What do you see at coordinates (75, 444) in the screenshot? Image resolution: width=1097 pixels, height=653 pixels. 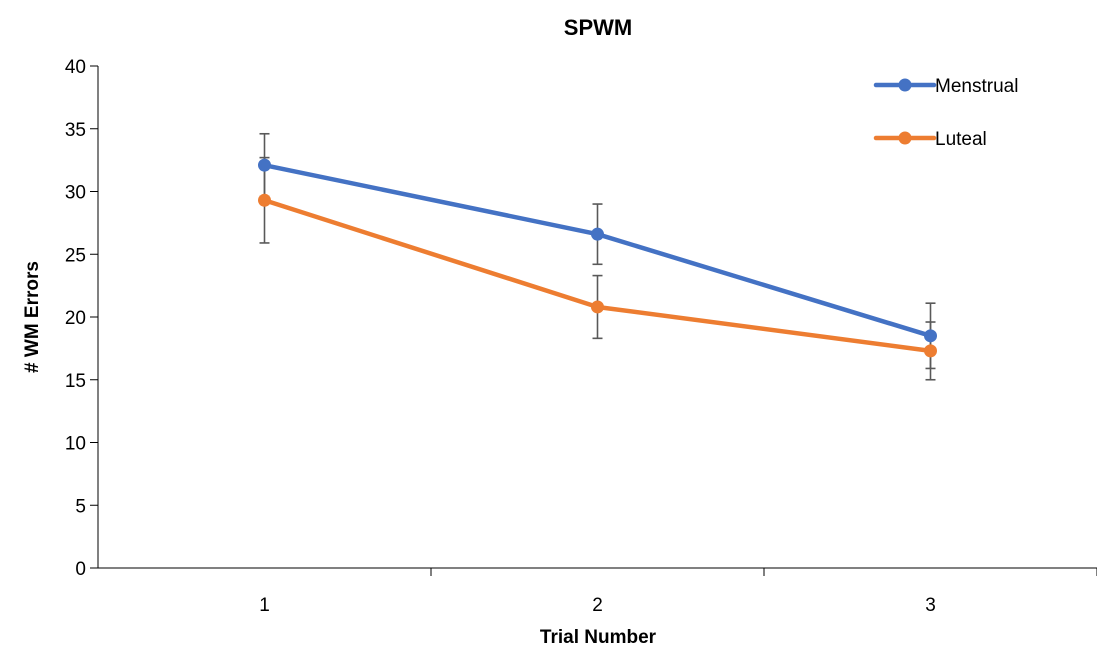 I see `y-tick-label: 10` at bounding box center [75, 444].